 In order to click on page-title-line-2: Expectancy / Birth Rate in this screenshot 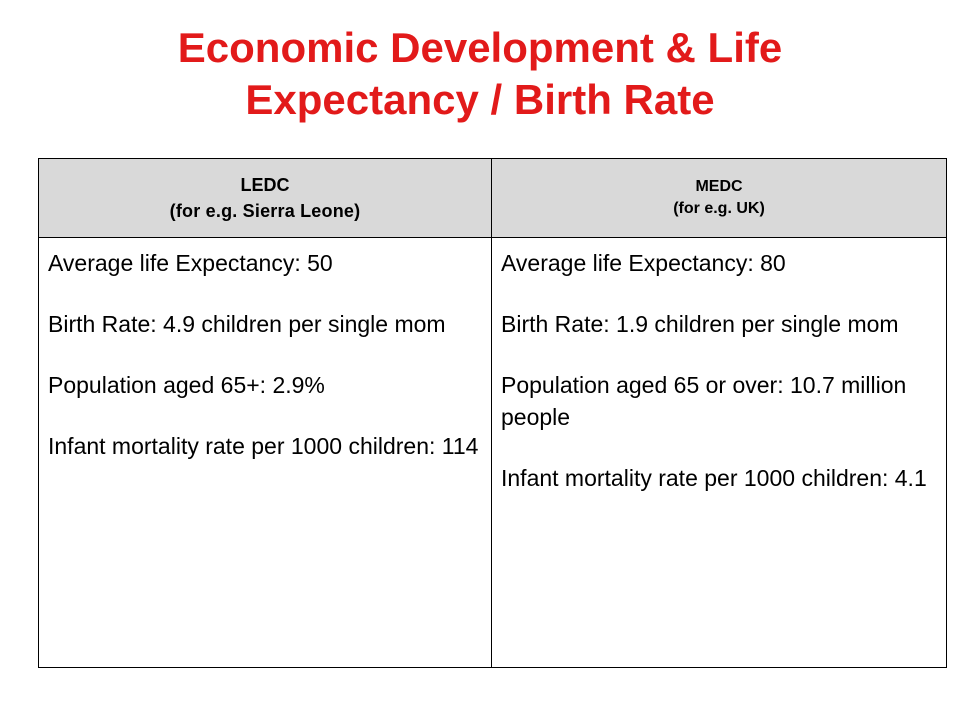, I will do `click(480, 99)`.